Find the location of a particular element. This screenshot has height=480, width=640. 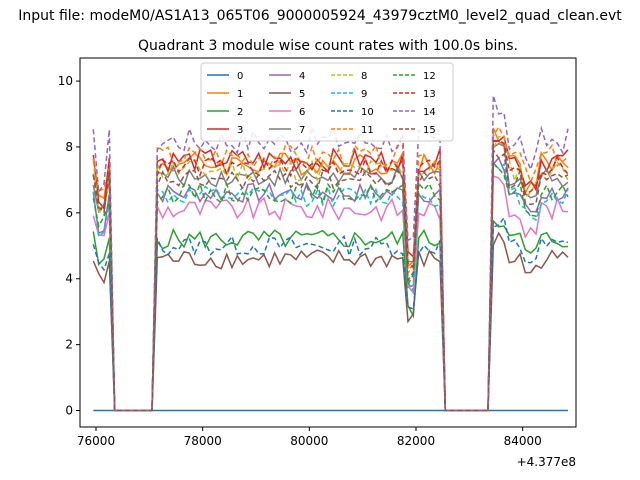

legend-label-9: 9 is located at coordinates (364, 94).